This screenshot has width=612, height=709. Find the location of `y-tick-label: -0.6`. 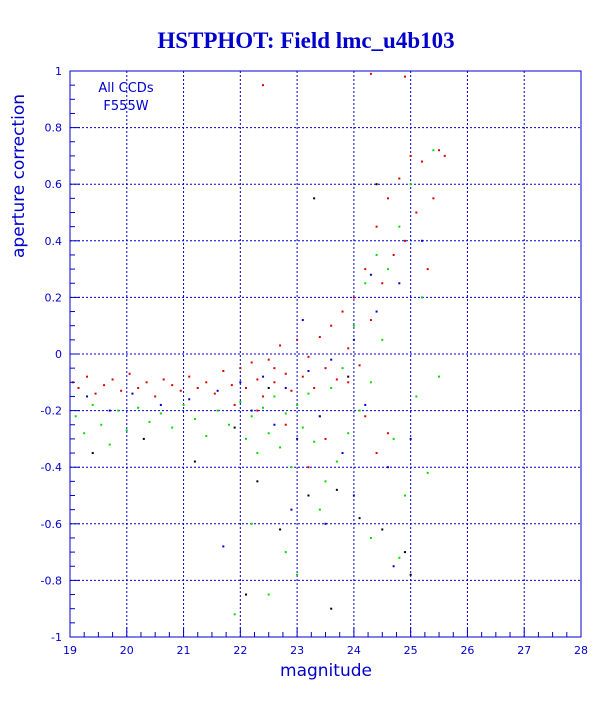

y-tick-label: -0.6 is located at coordinates (51, 524).